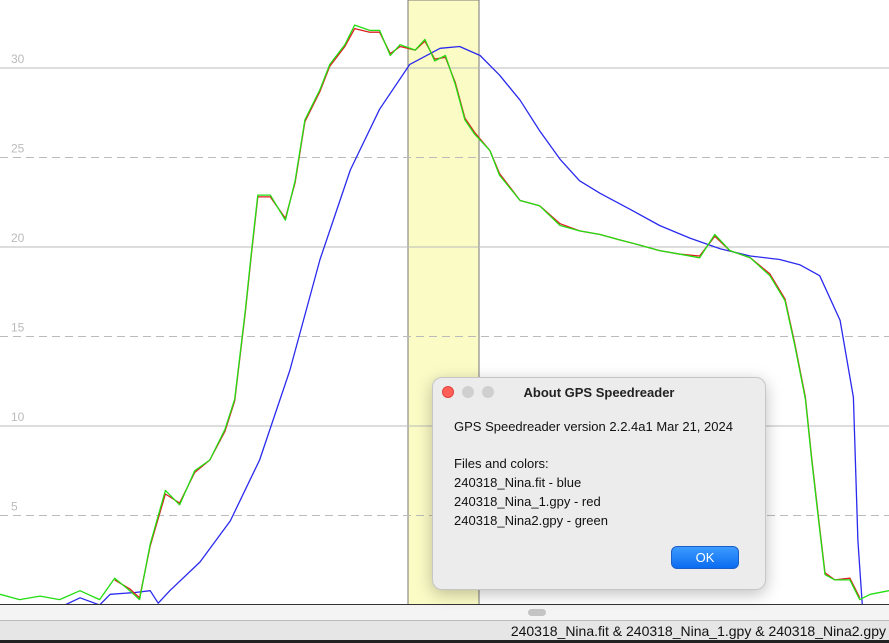  I want to click on window-edge, so click(444, 641).